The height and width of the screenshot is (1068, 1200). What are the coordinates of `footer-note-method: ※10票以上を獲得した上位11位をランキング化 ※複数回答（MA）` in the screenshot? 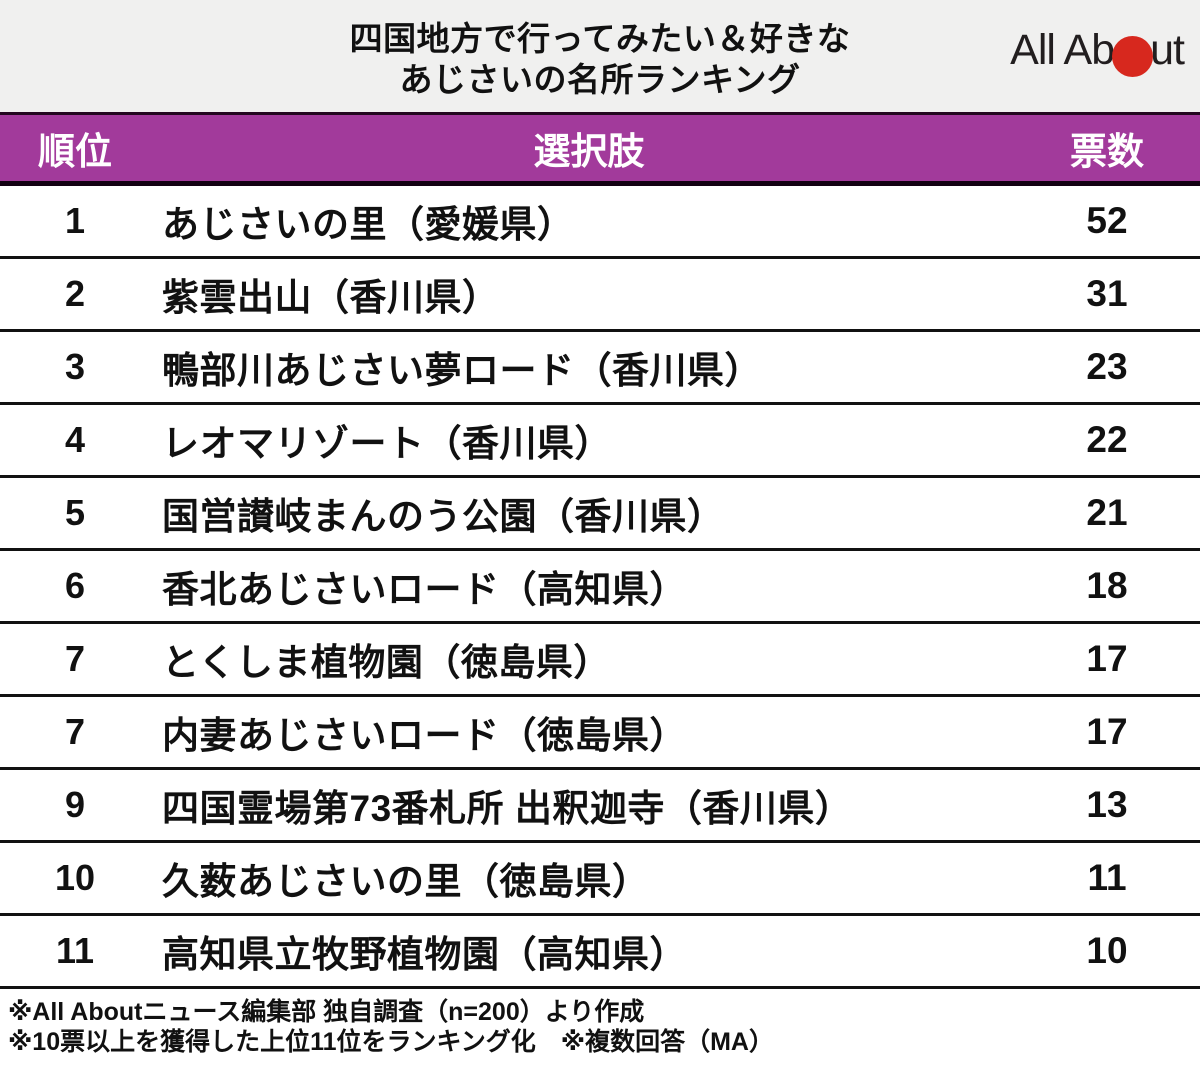 It's located at (391, 1042).